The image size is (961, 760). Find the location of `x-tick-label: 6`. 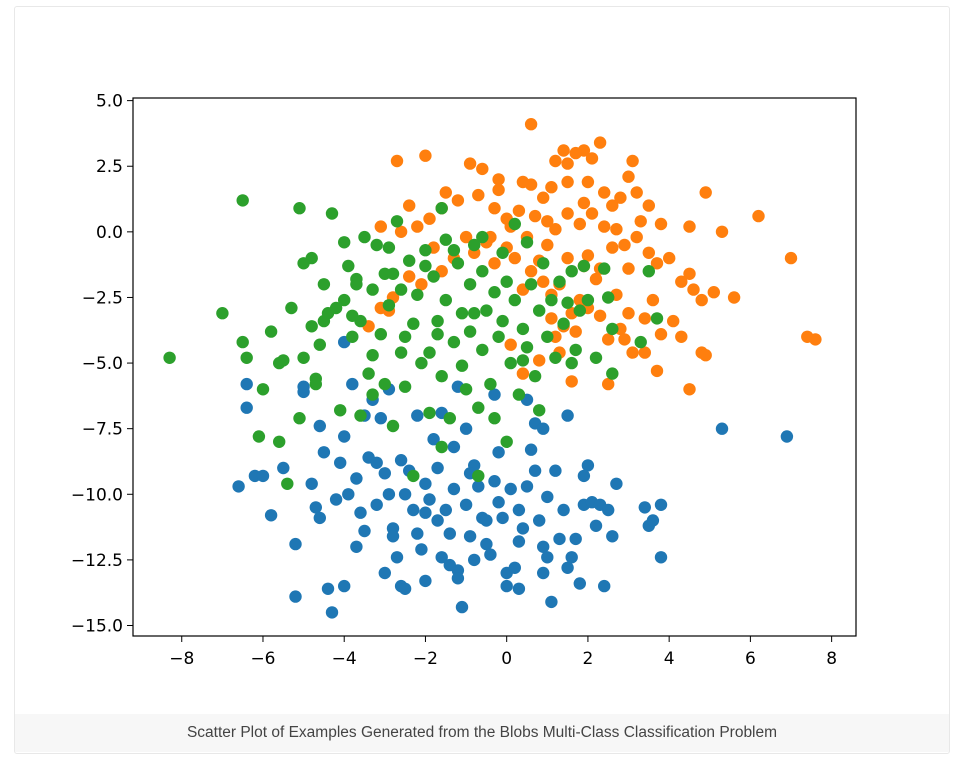

x-tick-label: 6 is located at coordinates (750, 659).